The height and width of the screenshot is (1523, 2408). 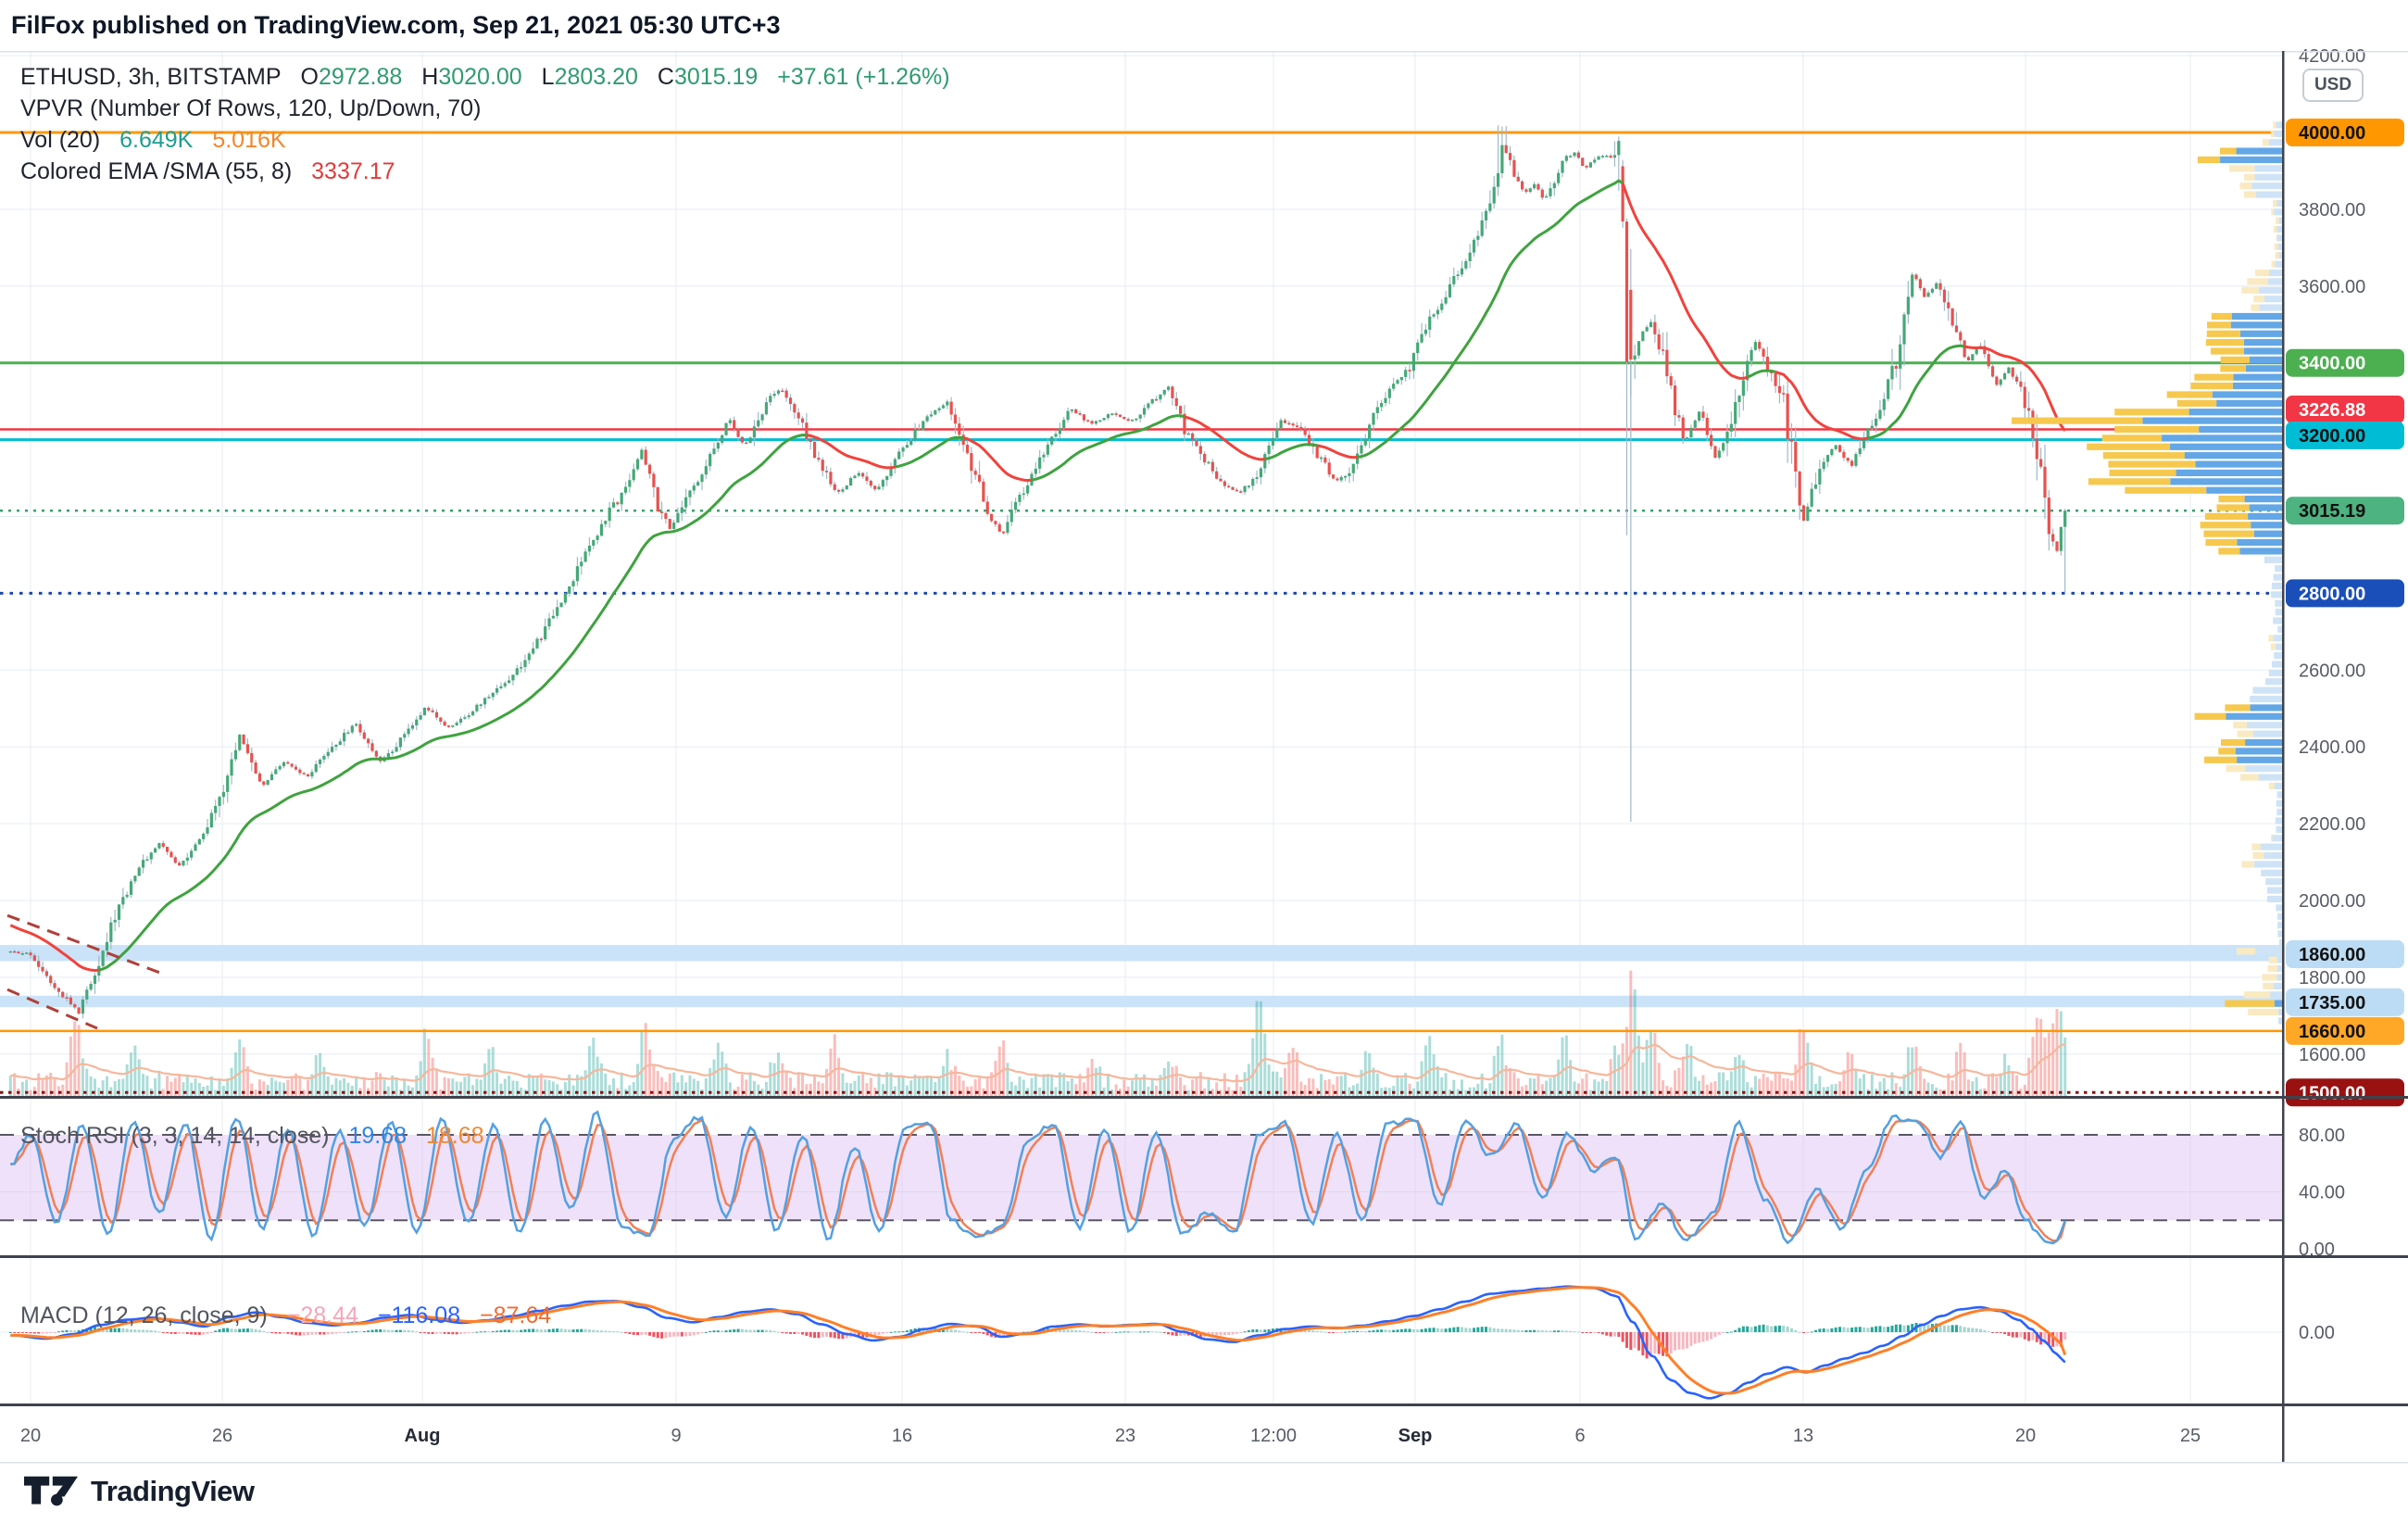 What do you see at coordinates (2322, 1234) in the screenshot?
I see `stoch-axis: 80.00 40.00 0.00 0.00` at bounding box center [2322, 1234].